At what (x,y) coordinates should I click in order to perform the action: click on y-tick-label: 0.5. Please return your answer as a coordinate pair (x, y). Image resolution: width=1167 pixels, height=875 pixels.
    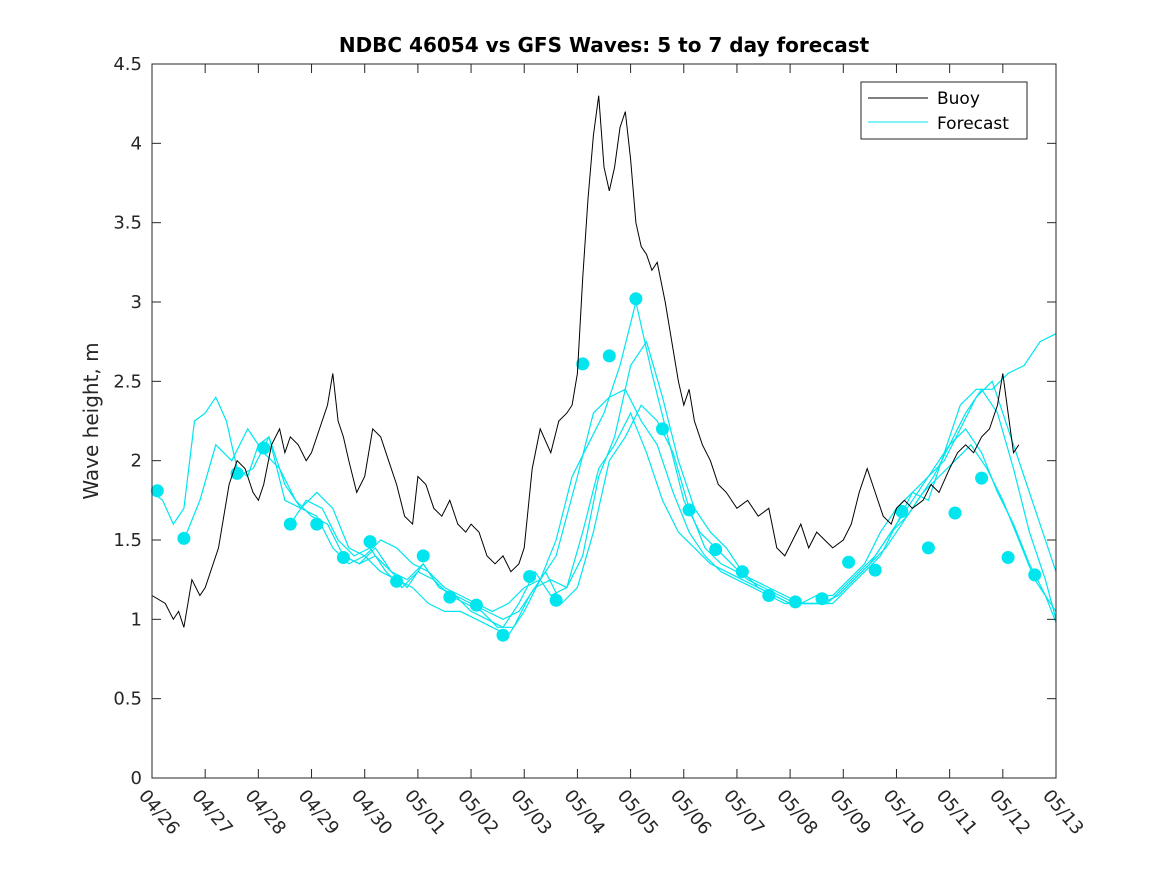
    Looking at the image, I should click on (127, 699).